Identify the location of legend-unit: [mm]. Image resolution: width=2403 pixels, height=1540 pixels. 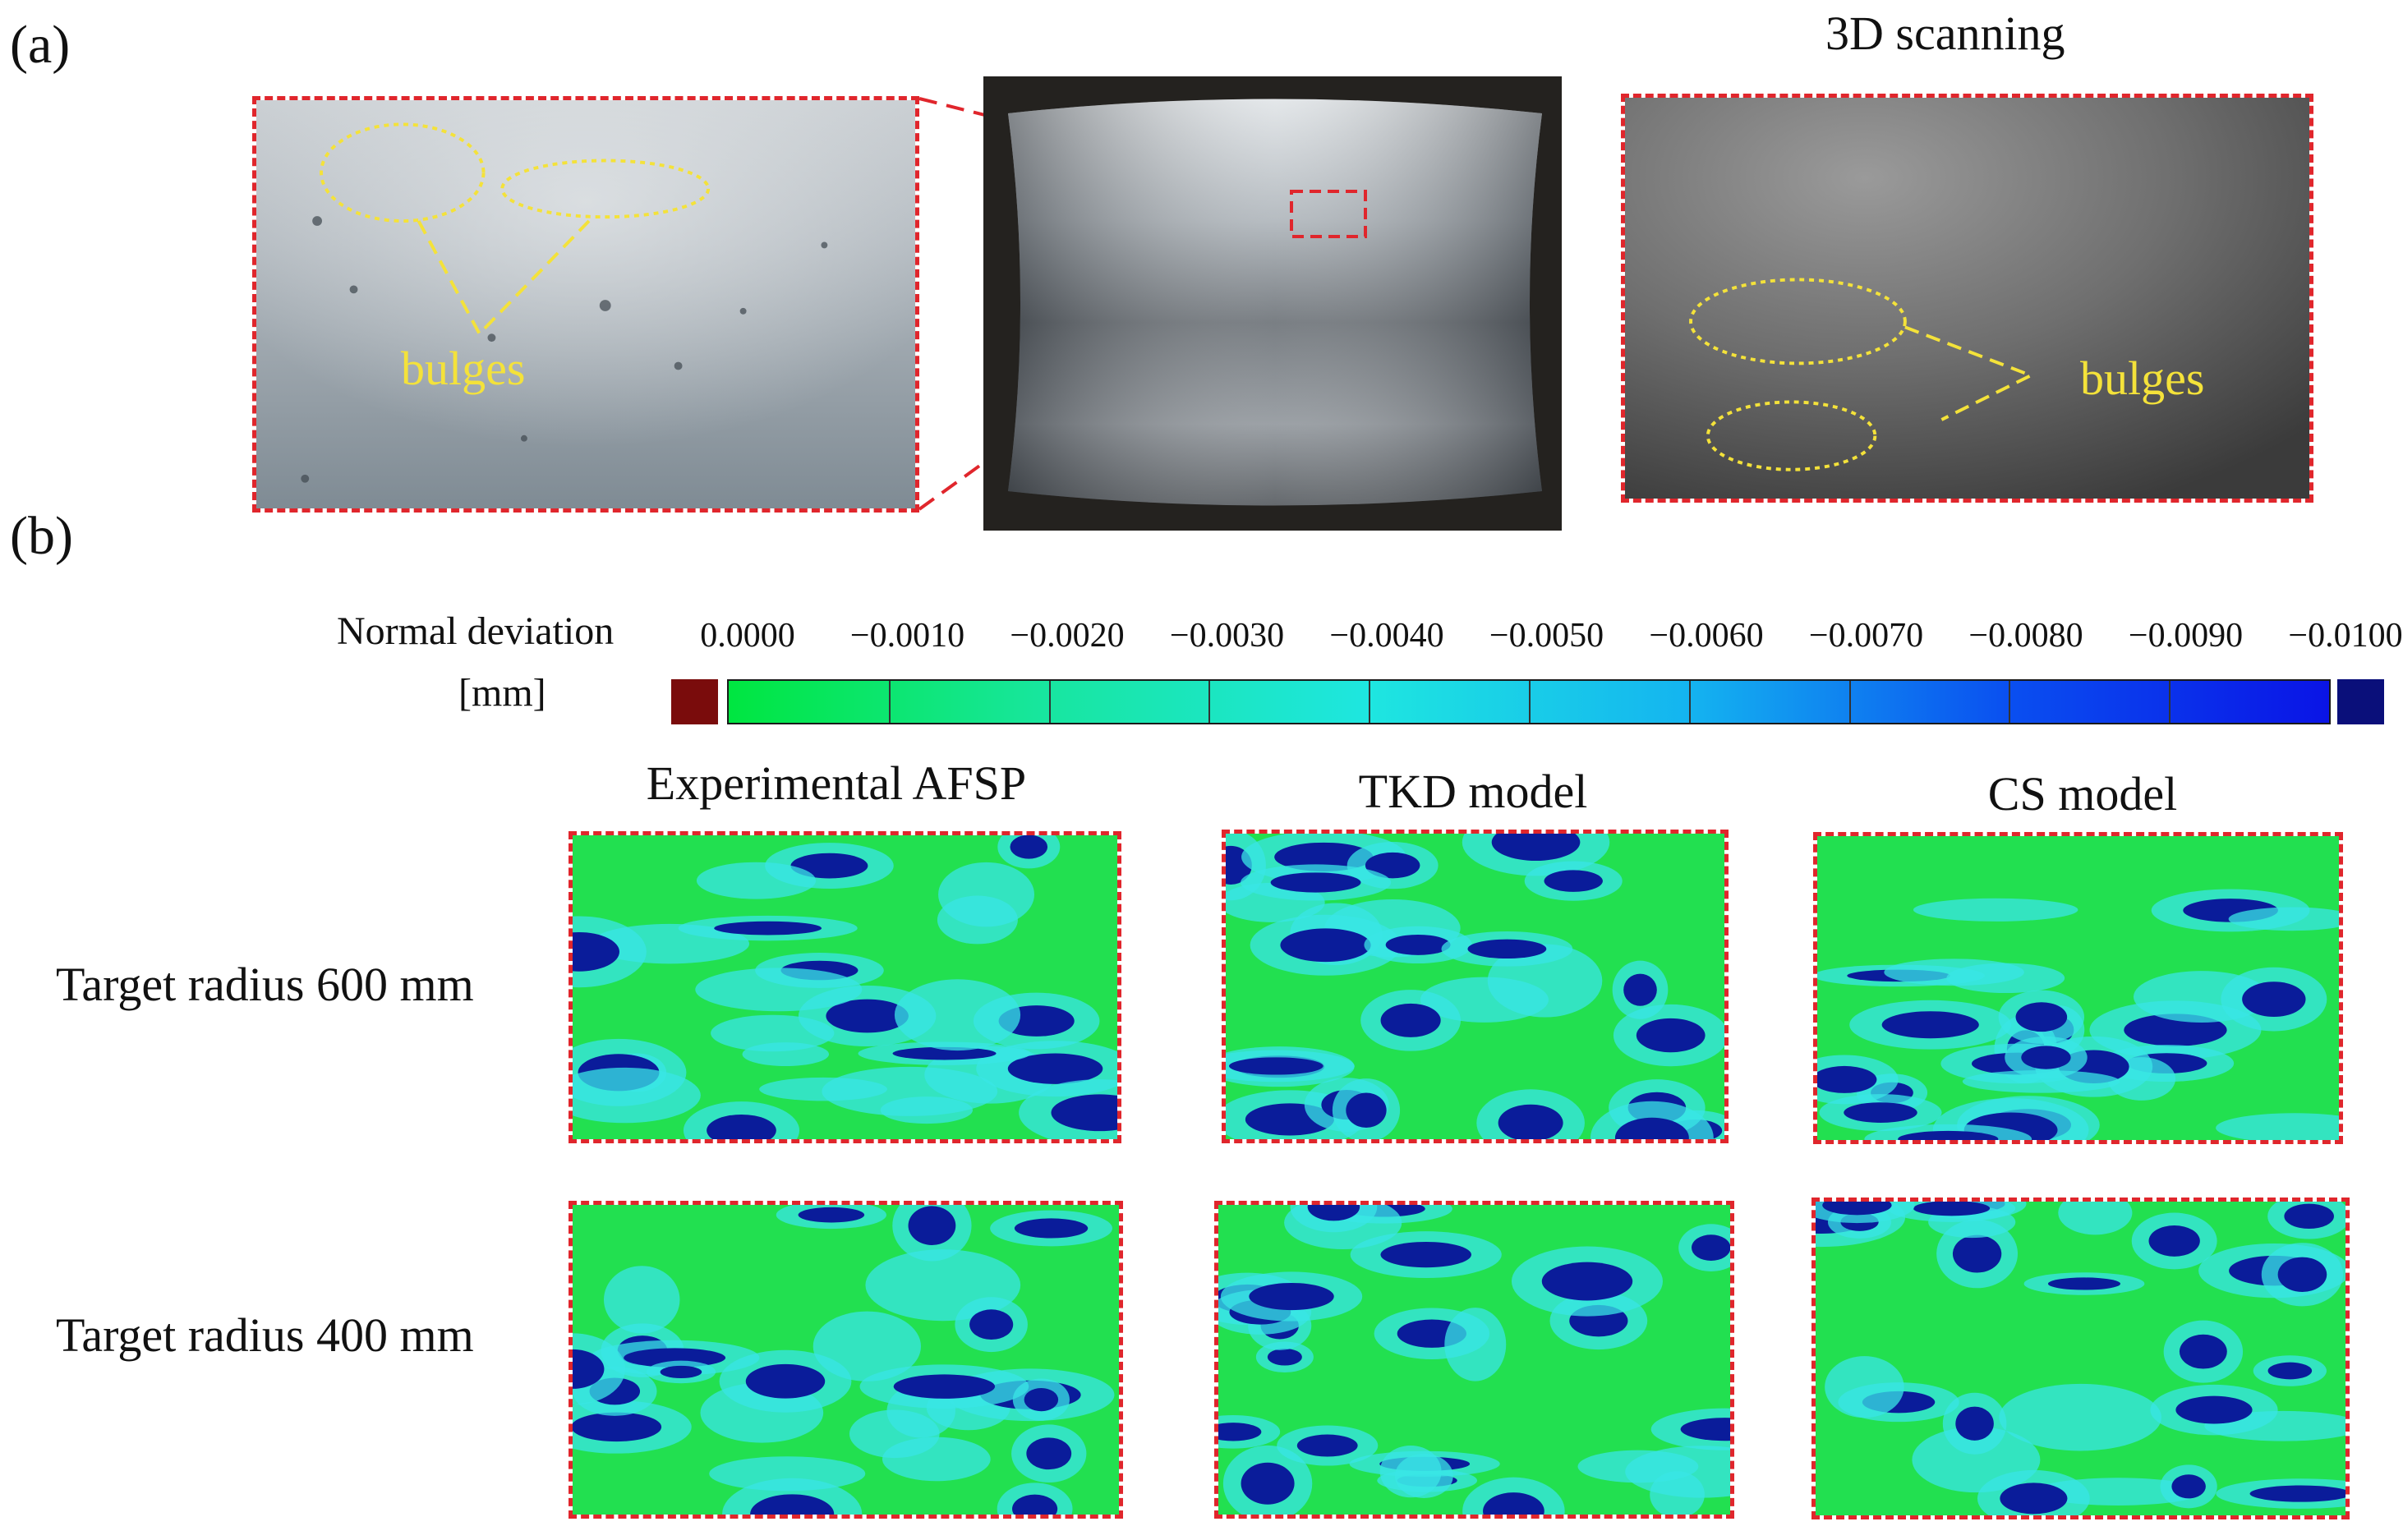
(502, 693).